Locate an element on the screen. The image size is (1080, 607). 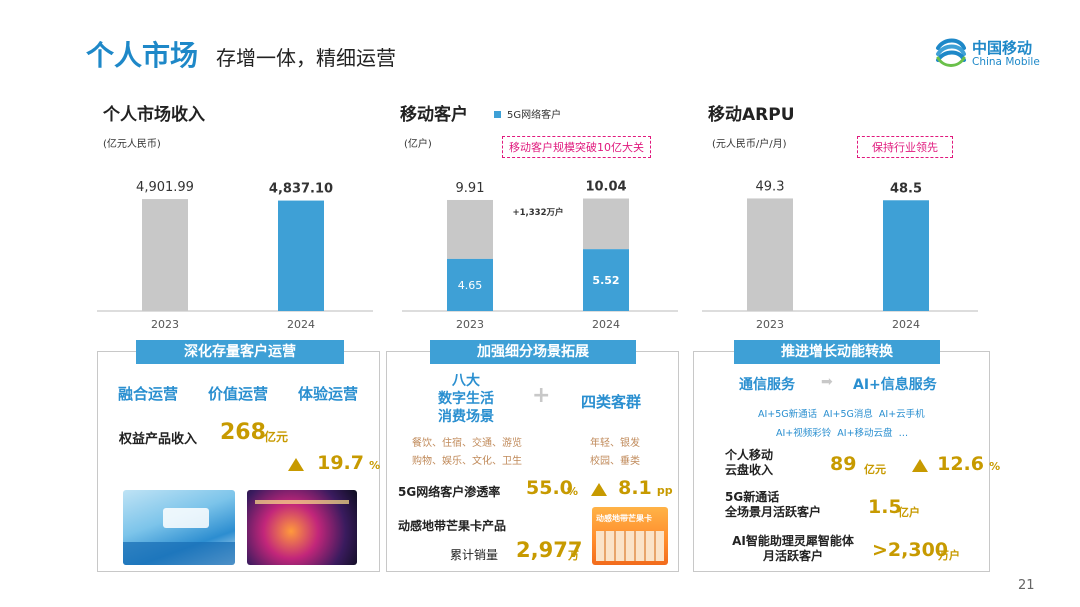
panel2-banner: 加强细分场景拓展 is located at coordinates (533, 352).